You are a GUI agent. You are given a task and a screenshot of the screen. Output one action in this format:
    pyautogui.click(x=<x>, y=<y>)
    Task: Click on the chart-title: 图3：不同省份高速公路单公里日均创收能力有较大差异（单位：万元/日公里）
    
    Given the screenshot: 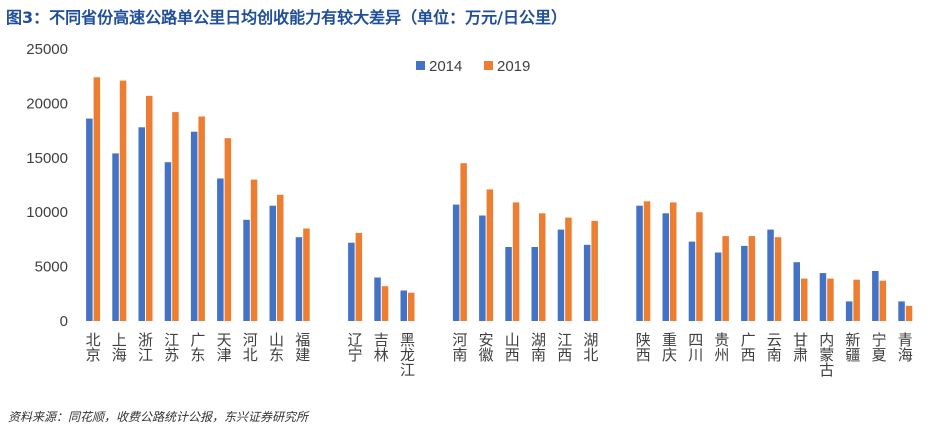 What is the action you would take?
    pyautogui.click(x=286, y=17)
    